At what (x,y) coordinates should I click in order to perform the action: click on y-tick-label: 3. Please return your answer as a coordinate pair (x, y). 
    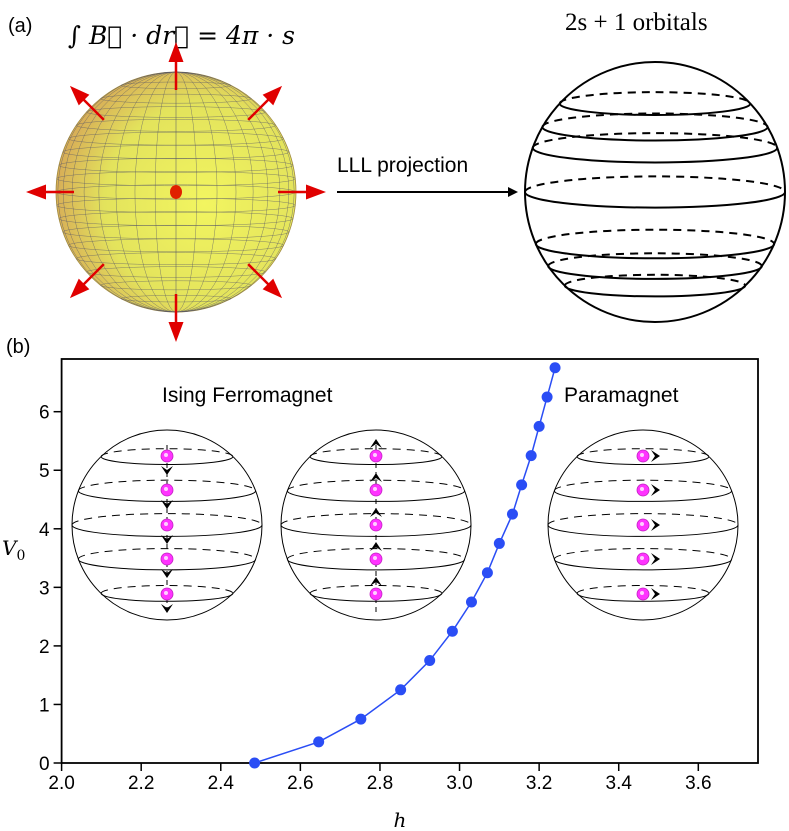
    Looking at the image, I should click on (44, 588).